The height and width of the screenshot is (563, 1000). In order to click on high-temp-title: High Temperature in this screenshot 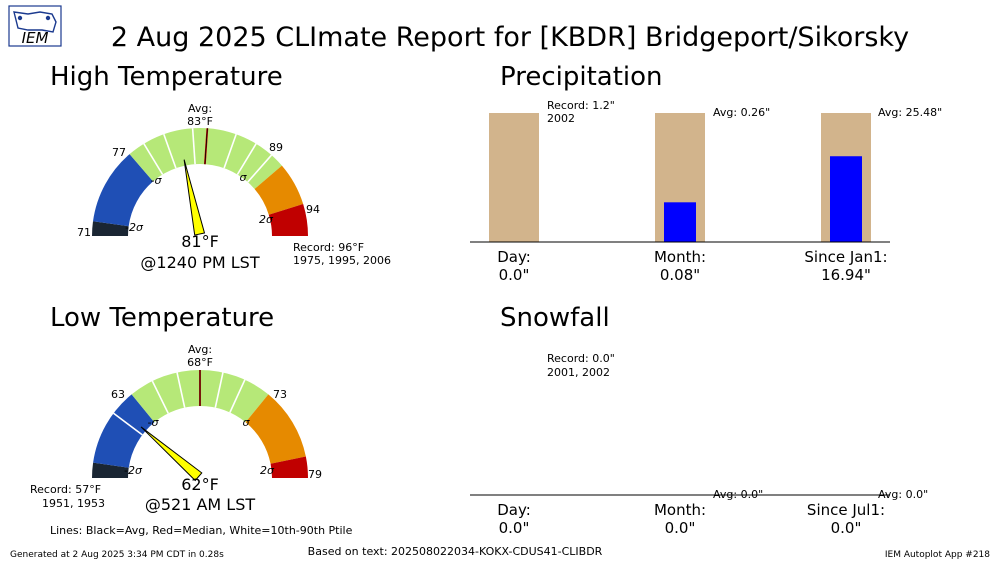, I will do `click(166, 77)`.